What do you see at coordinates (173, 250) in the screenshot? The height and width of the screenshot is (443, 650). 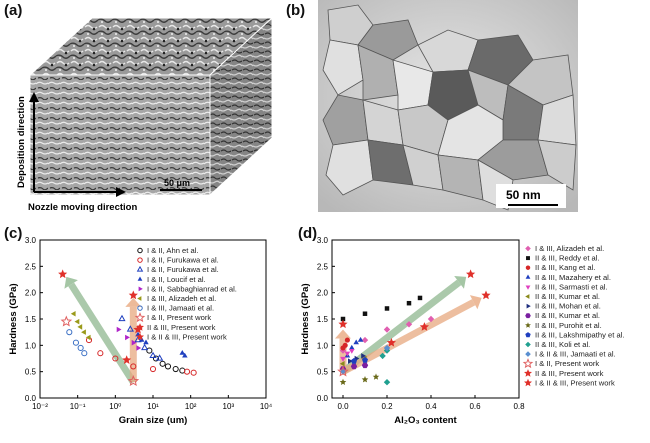 I see `legend-entry: I & II, Ahn et al.` at bounding box center [173, 250].